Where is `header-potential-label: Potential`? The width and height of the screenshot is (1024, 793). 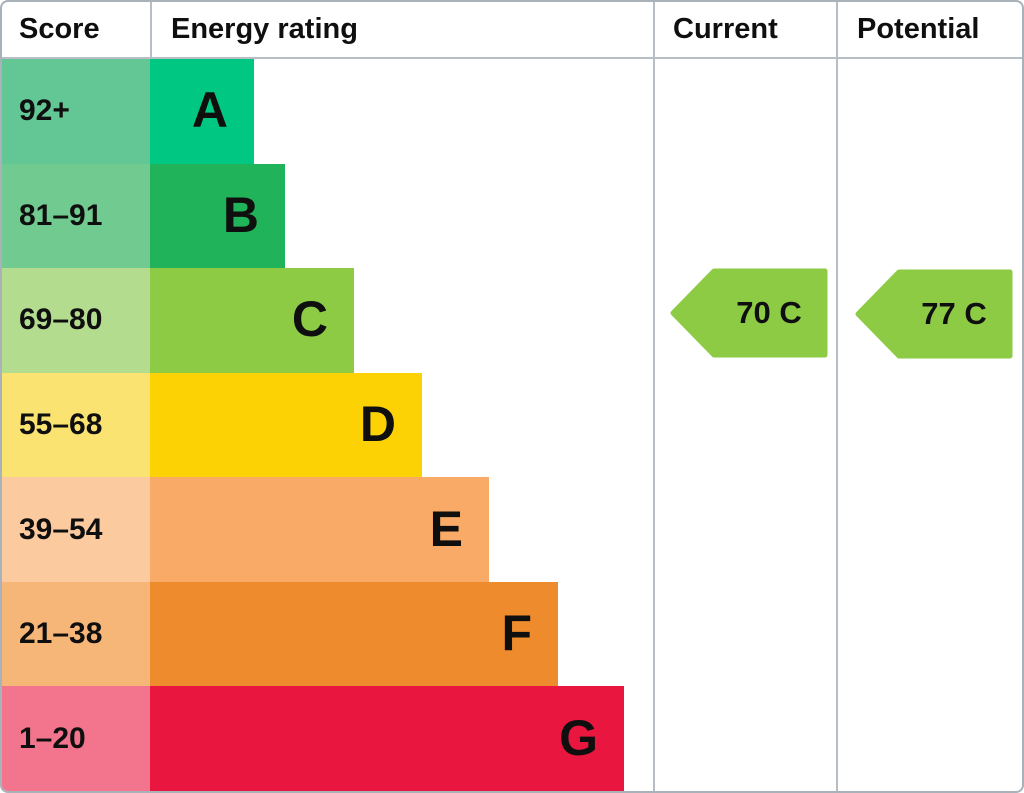 header-potential-label: Potential is located at coordinates (918, 29).